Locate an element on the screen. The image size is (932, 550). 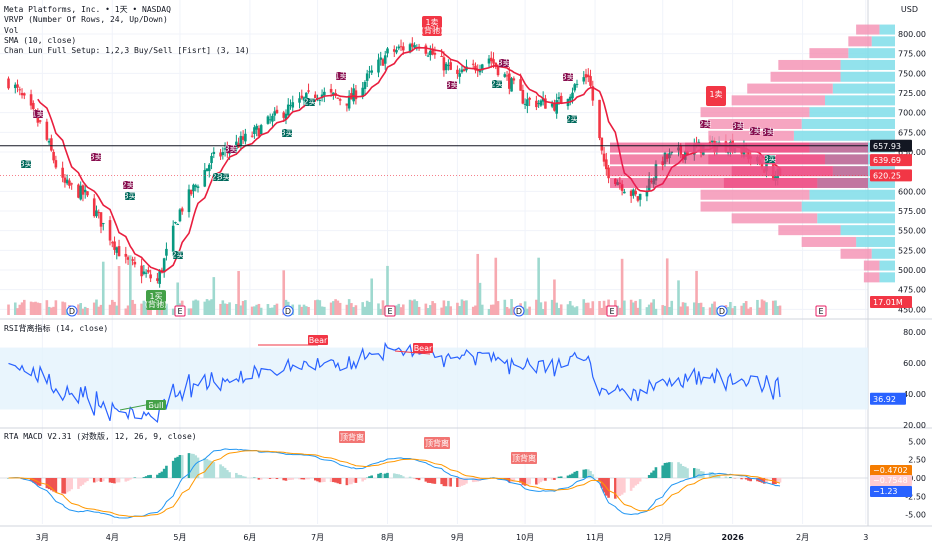
legend-sma: SMA (10, close) is located at coordinates (40, 40).